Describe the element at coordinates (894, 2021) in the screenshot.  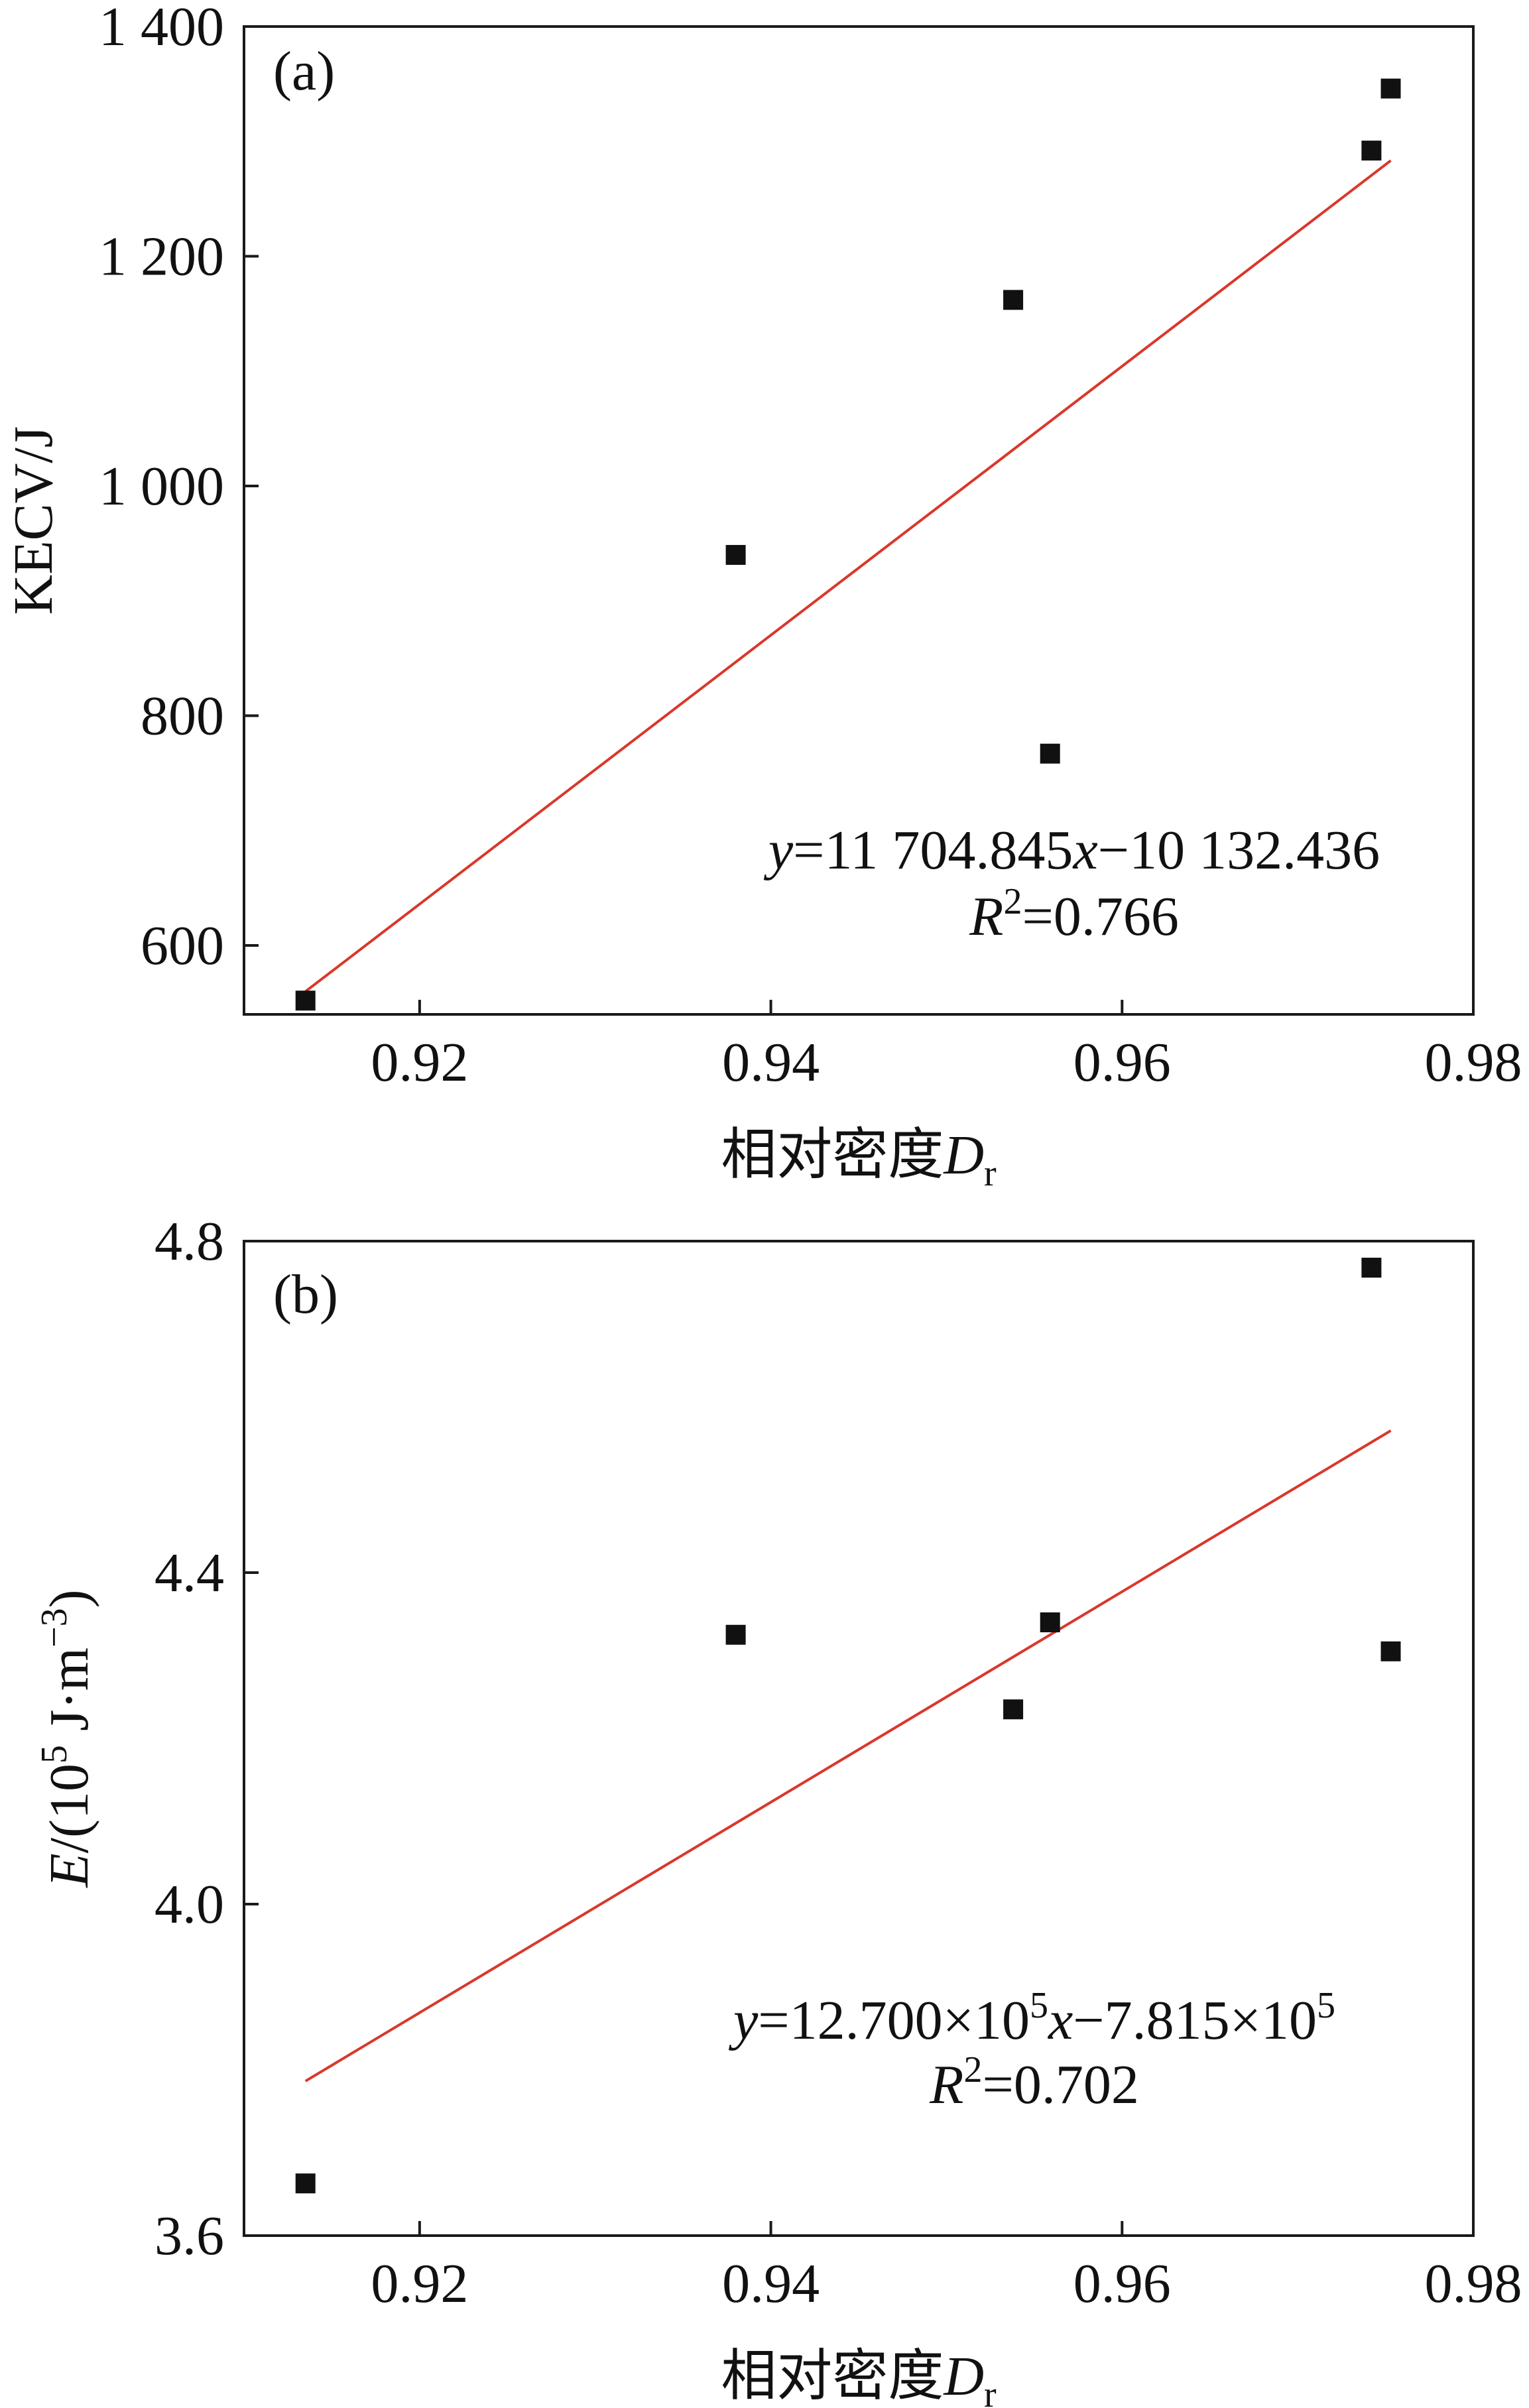
I see `fit-equation-p1-b: =12.700×10` at that location.